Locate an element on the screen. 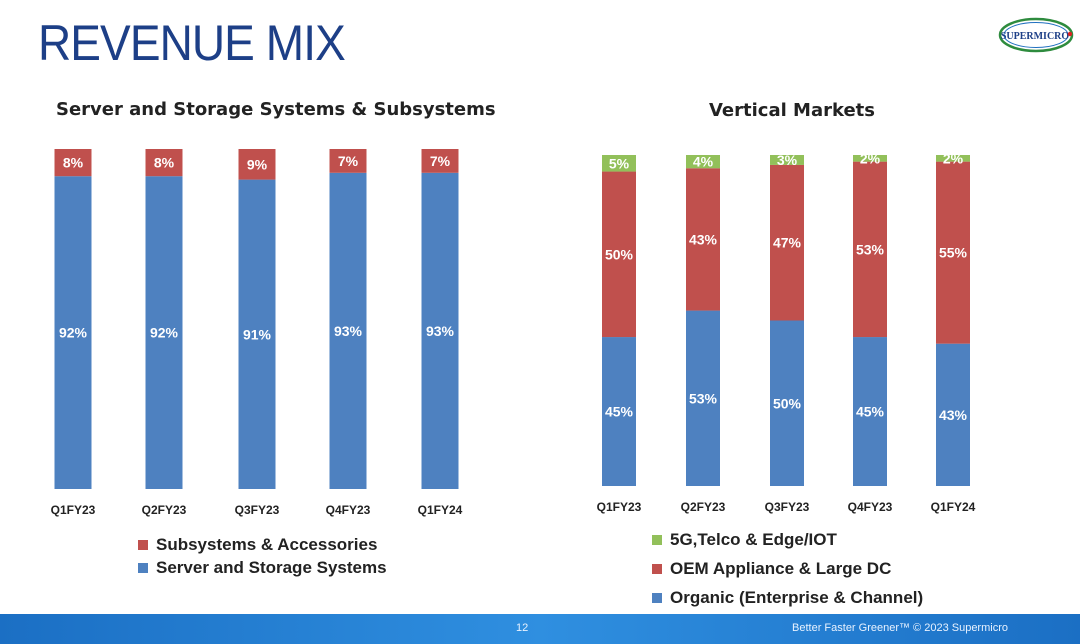 This screenshot has height=644, width=1080. legend-item-organic: Organic (Enterprise & Channel) is located at coordinates (787, 597).